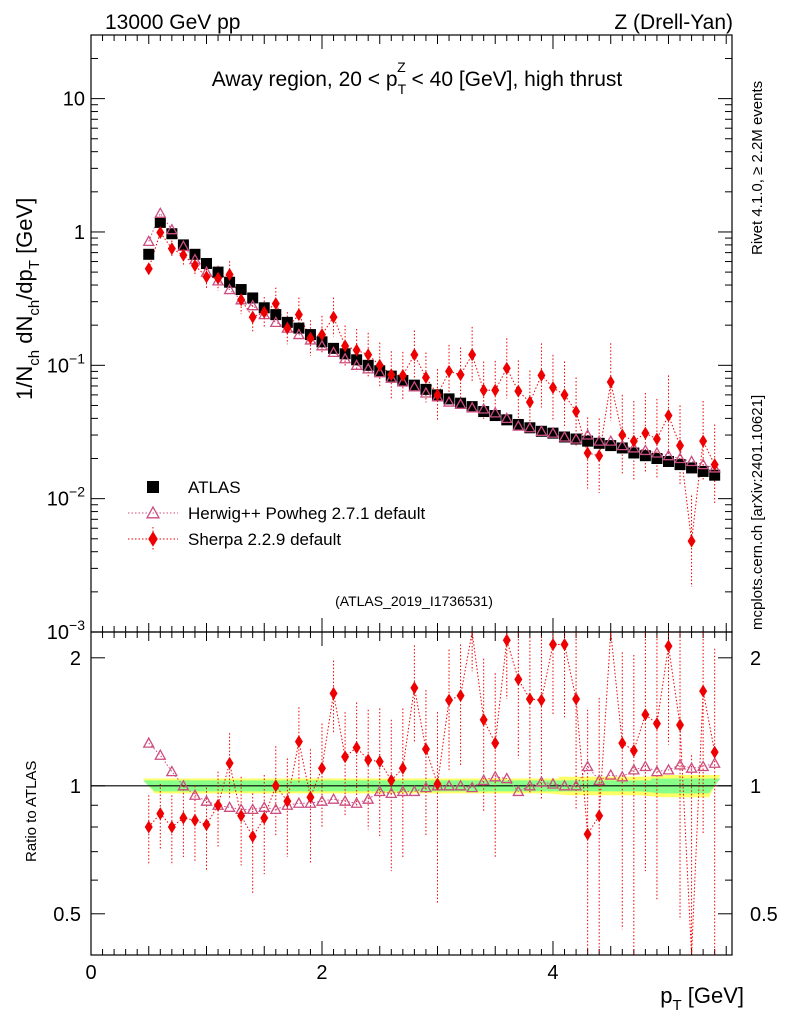 The image size is (786, 1024). What do you see at coordinates (90, 973) in the screenshot?
I see `x-tick-label: 0` at bounding box center [90, 973].